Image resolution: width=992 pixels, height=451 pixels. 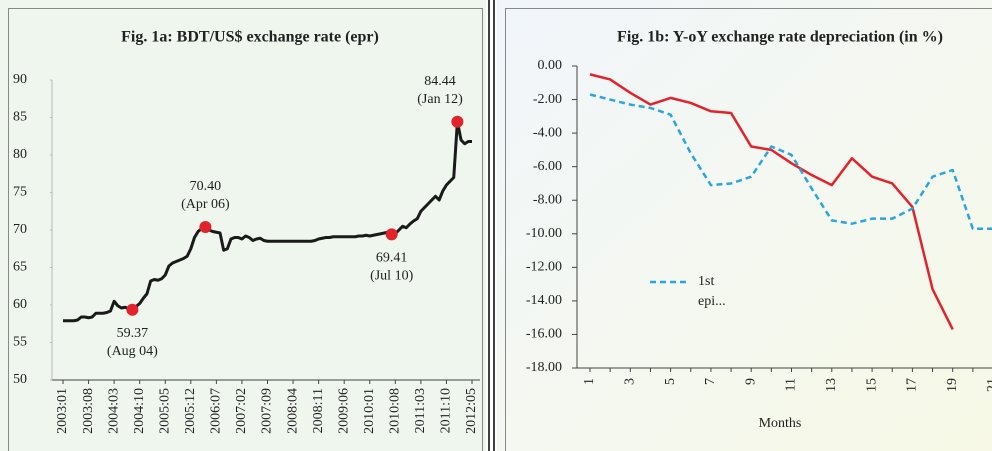 I want to click on date-label: (Jan 12), so click(x=440, y=99).